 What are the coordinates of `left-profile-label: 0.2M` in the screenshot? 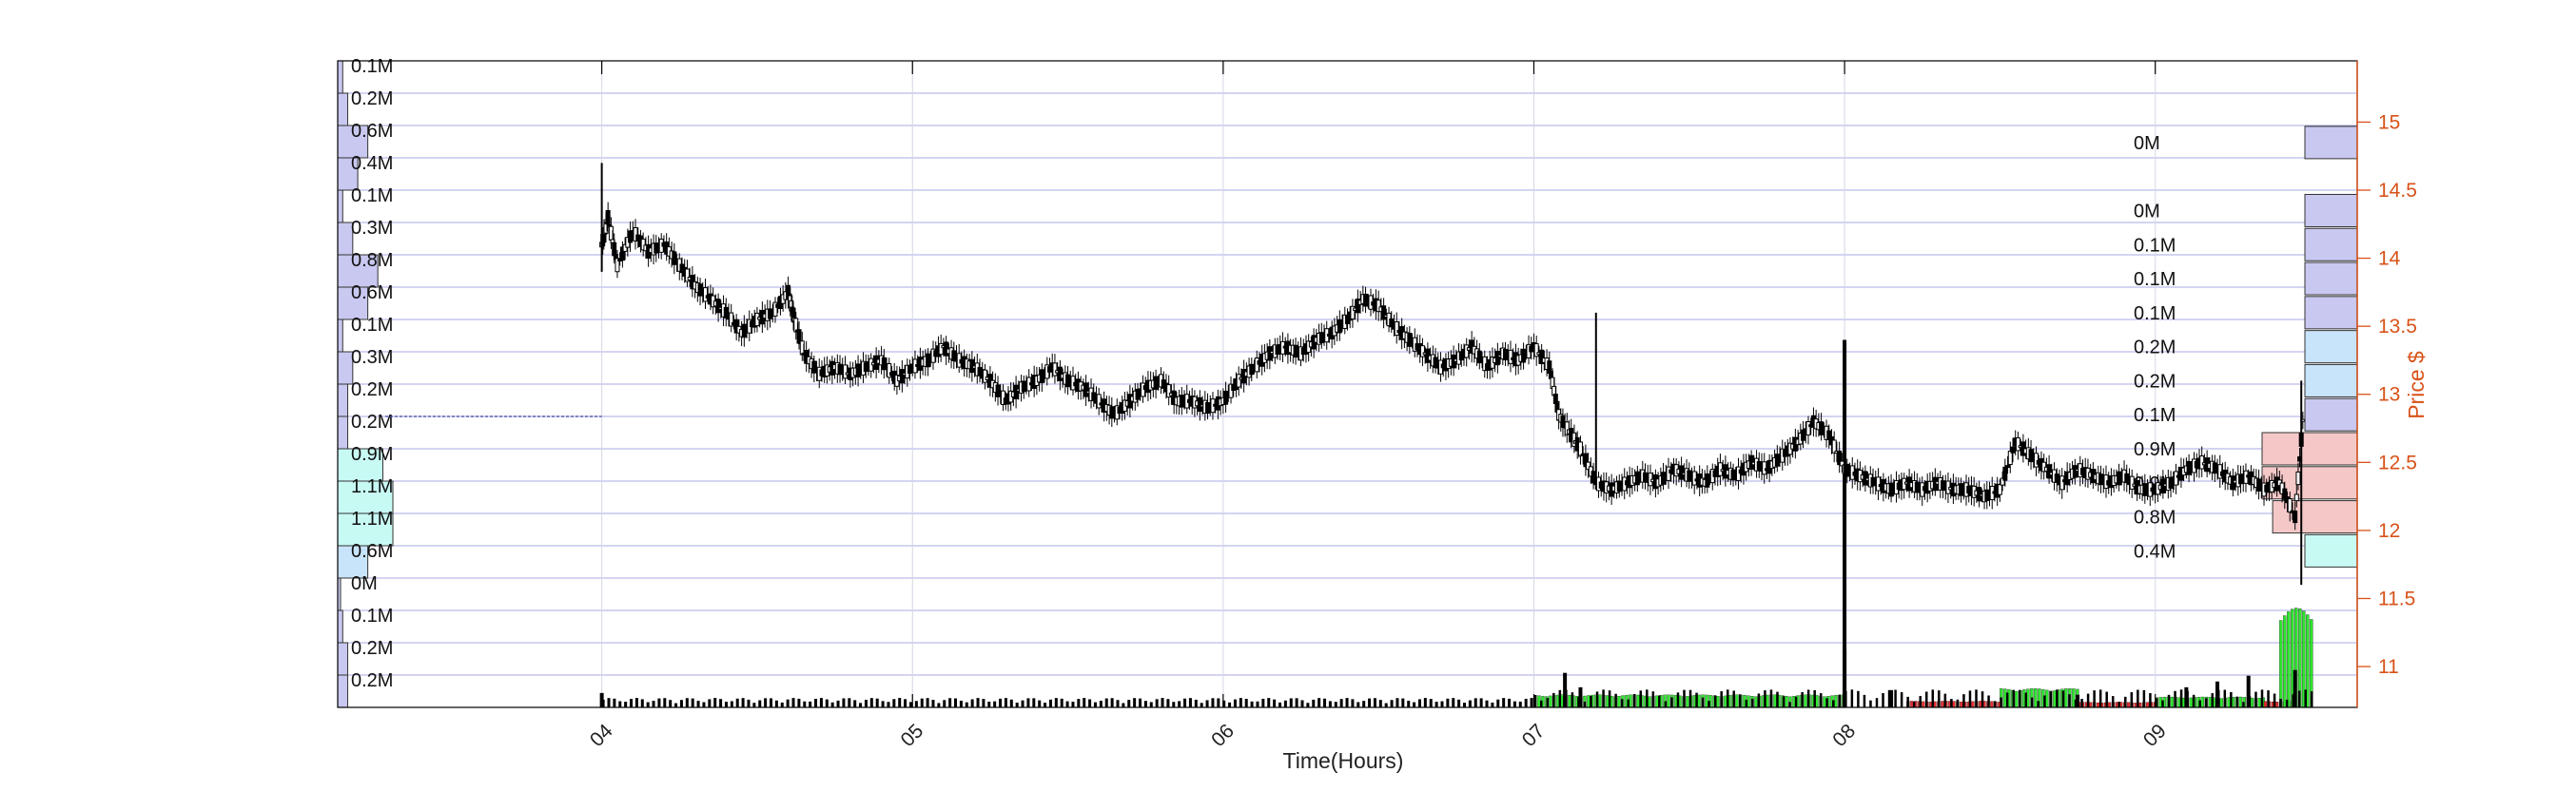 It's located at (372, 98).